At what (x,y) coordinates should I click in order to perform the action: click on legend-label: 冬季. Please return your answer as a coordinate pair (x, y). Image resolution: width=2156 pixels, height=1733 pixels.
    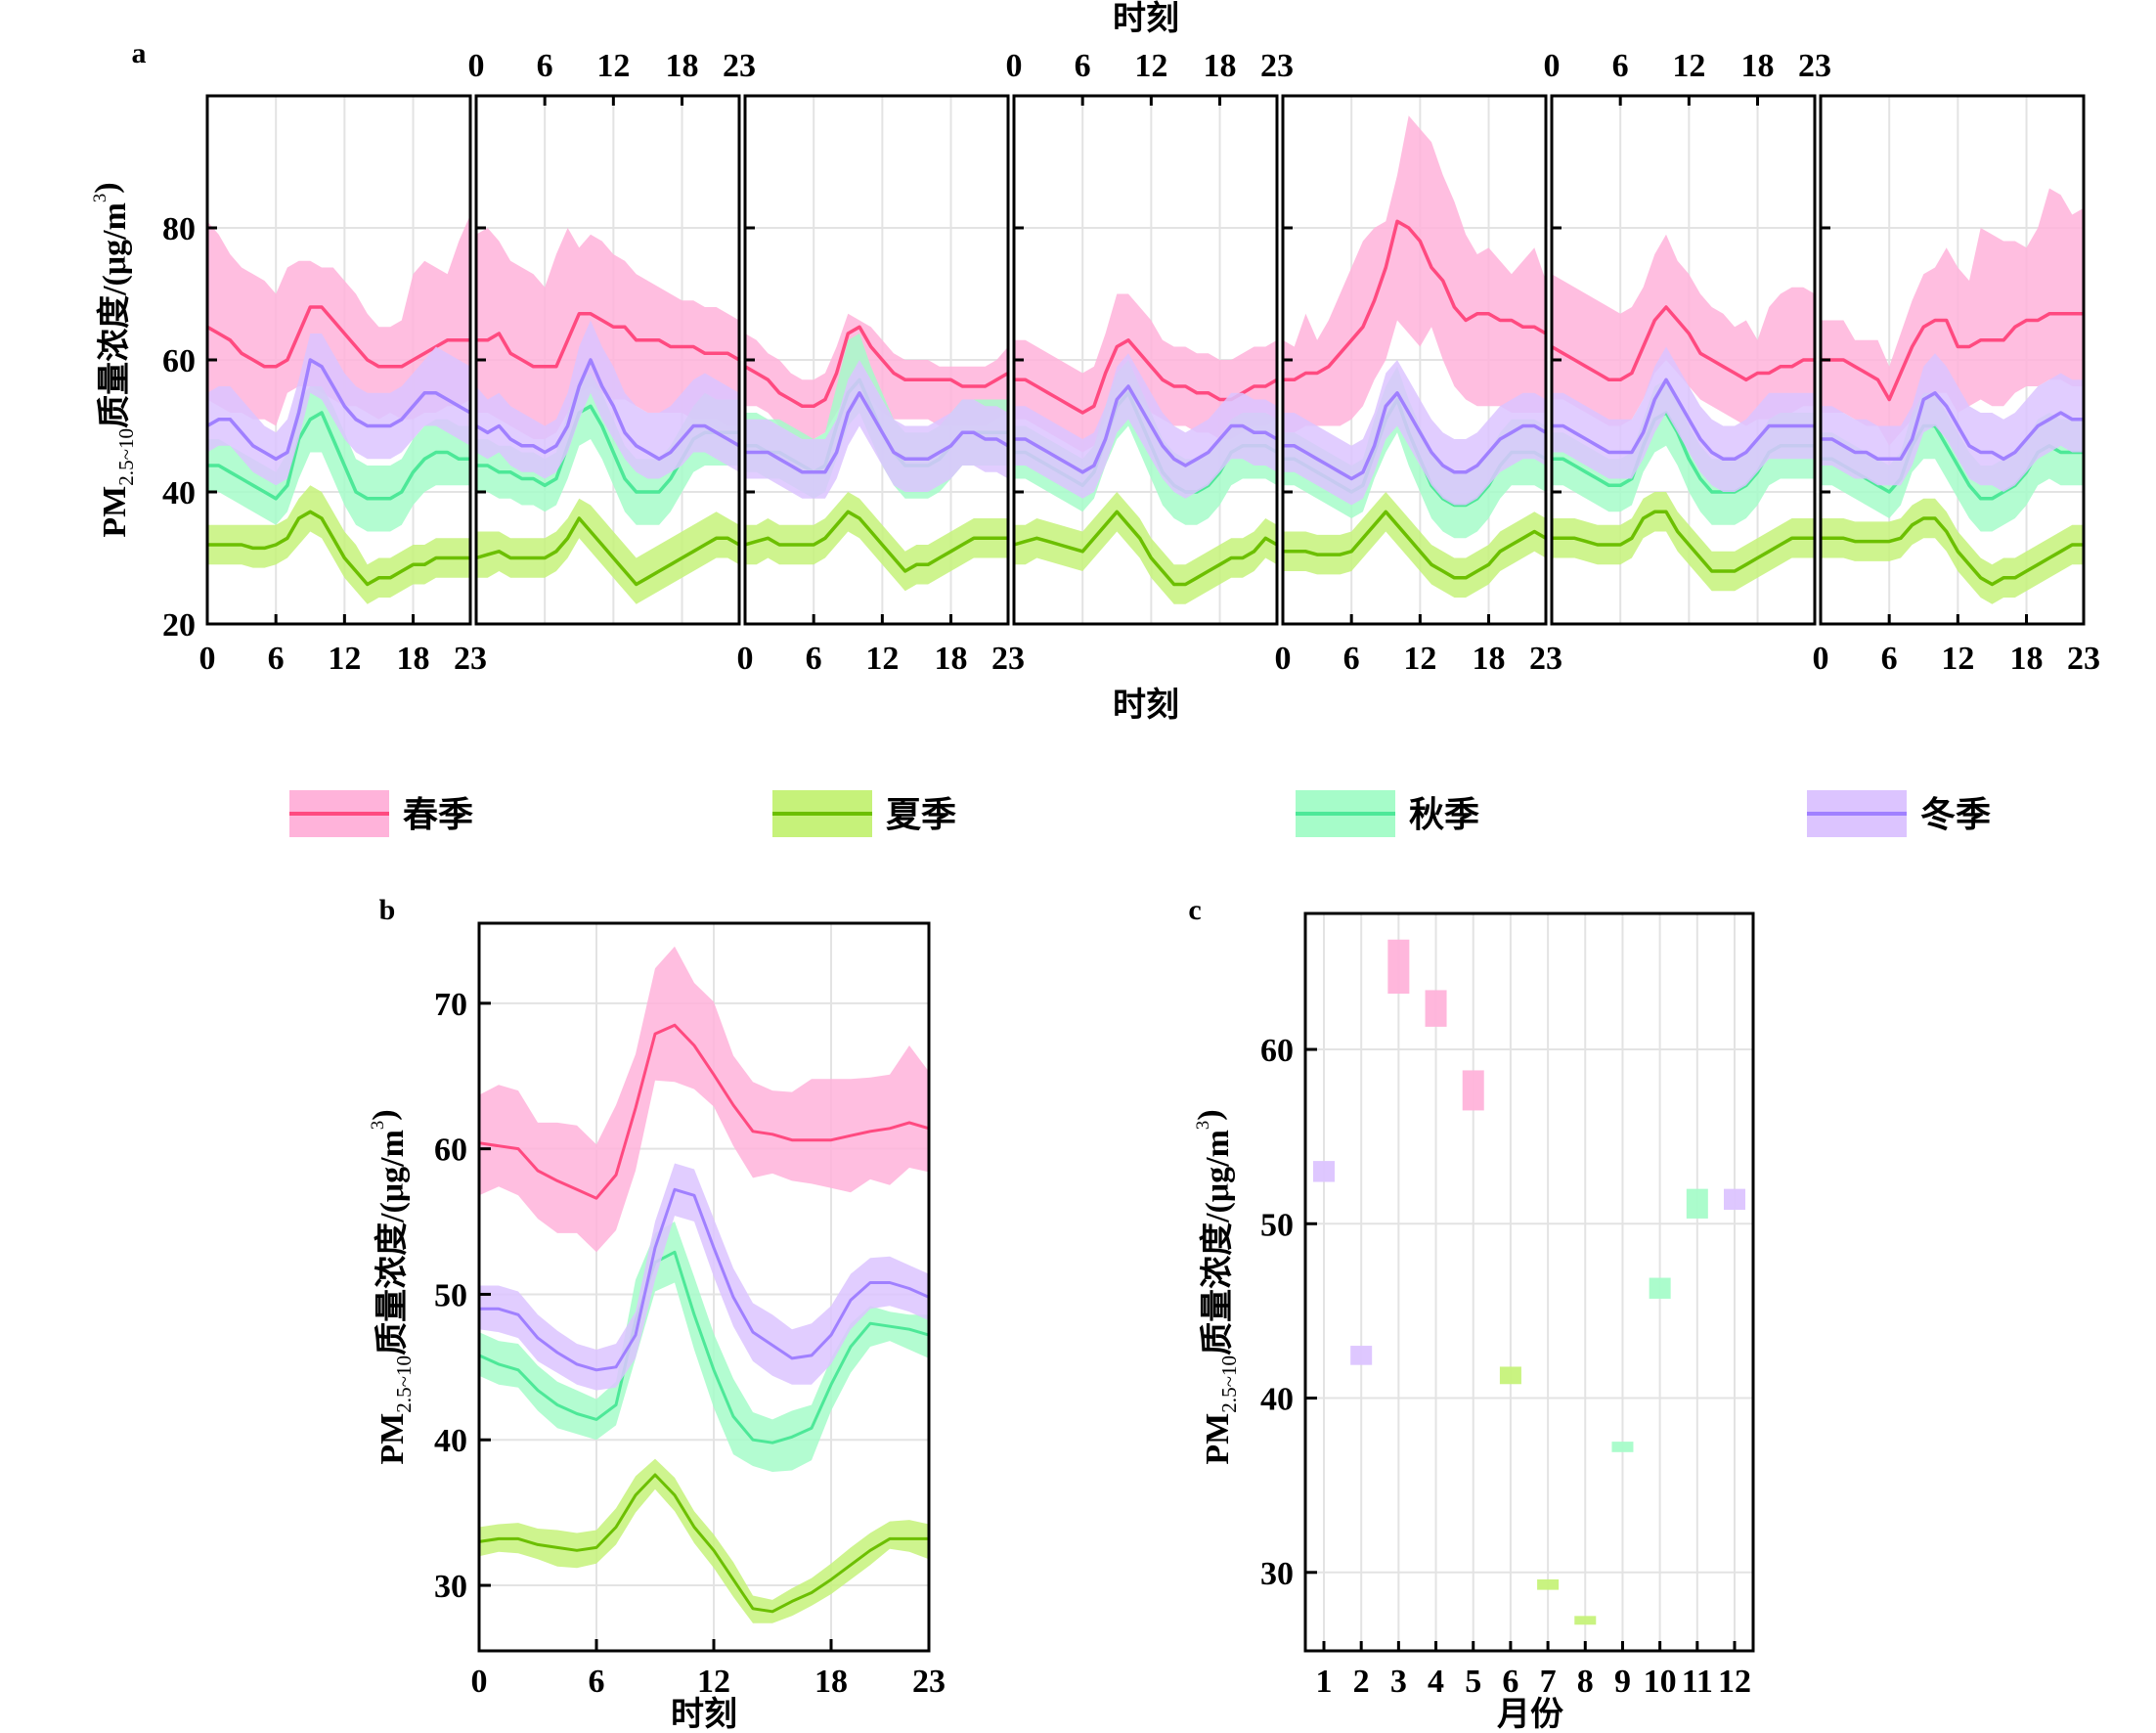
    Looking at the image, I should click on (1955, 815).